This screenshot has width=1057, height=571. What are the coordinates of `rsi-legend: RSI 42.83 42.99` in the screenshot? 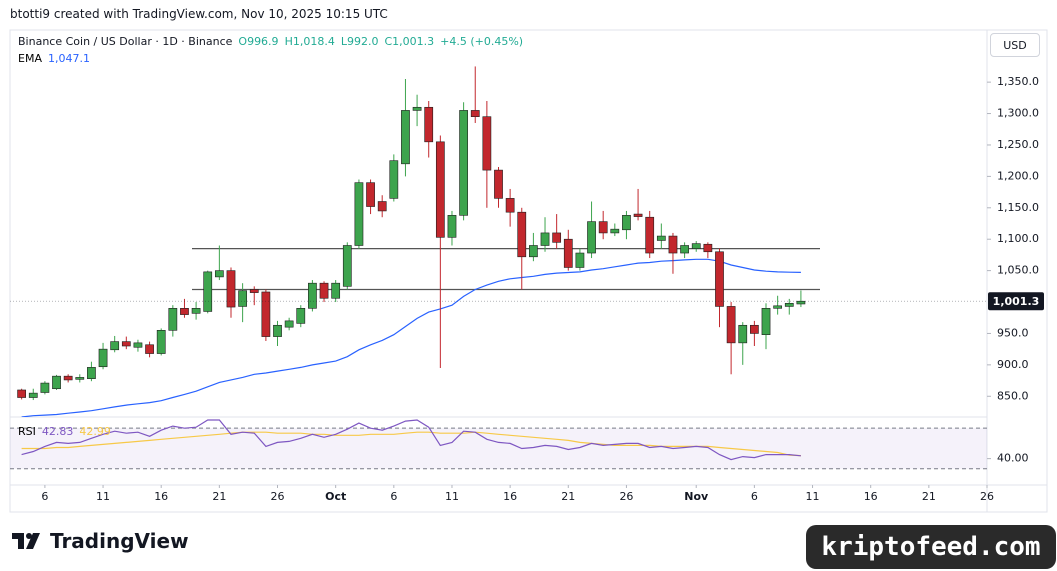 It's located at (64, 431).